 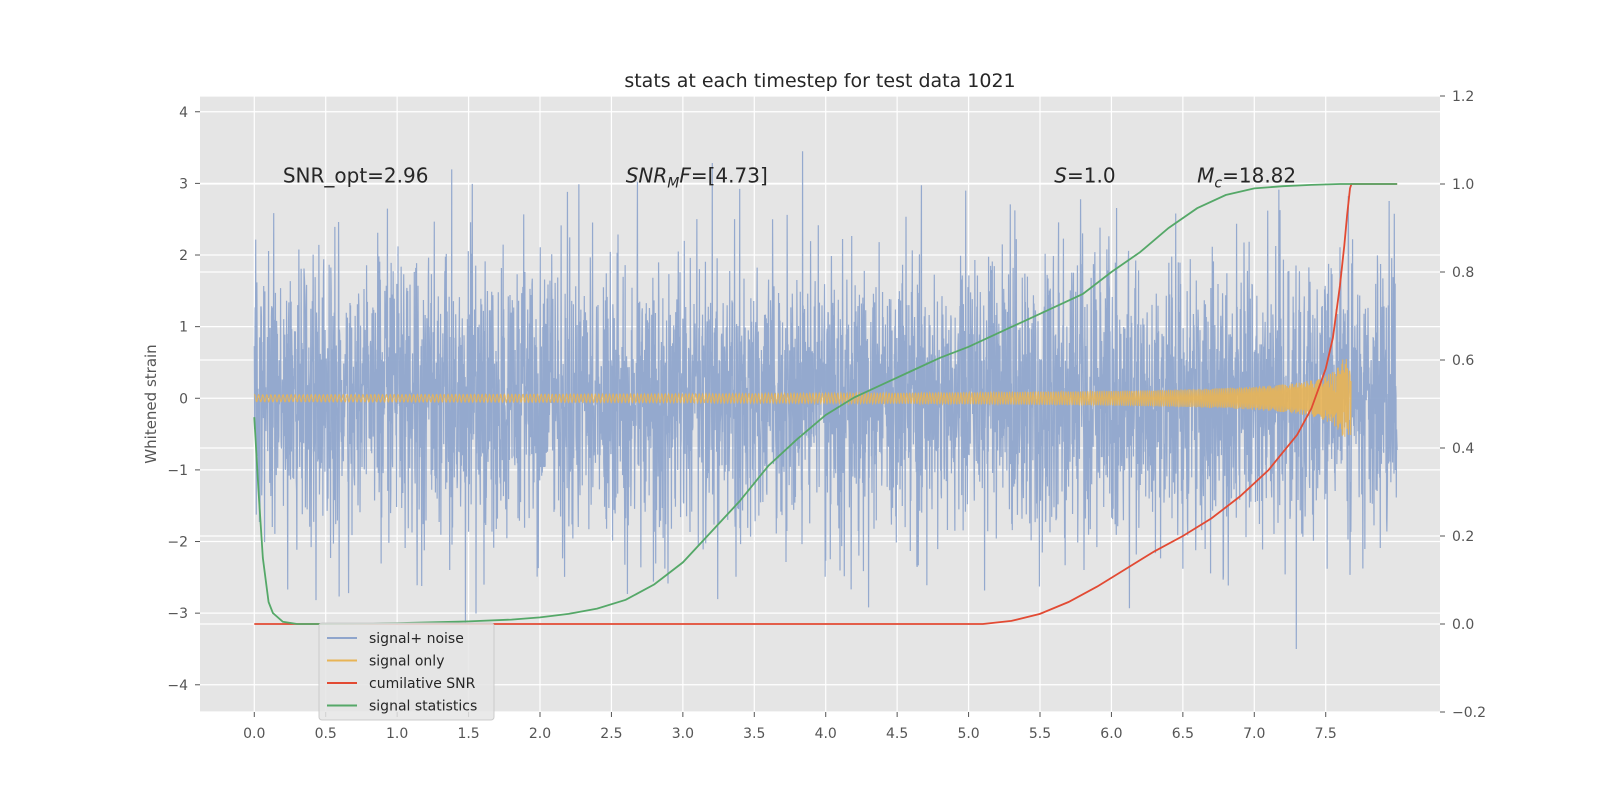 What do you see at coordinates (1463, 625) in the screenshot?
I see `y2-tick-label: 0.0` at bounding box center [1463, 625].